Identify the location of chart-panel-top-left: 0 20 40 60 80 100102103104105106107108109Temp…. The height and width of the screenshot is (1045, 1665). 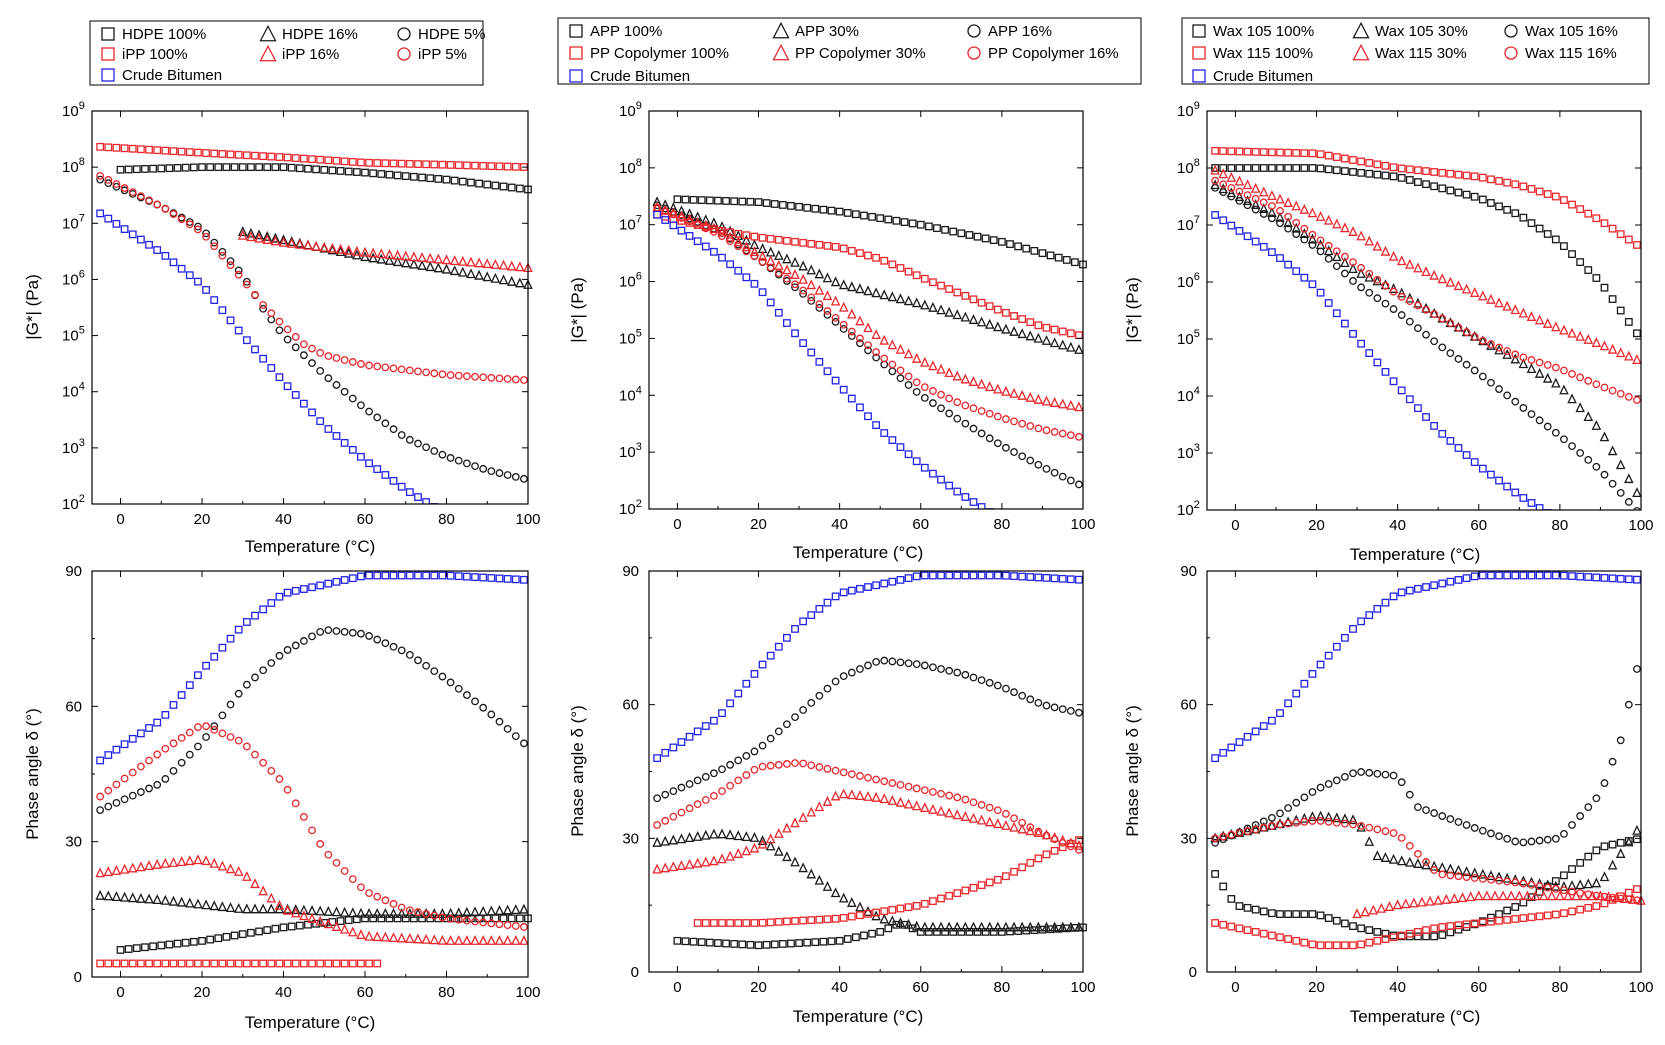
(282, 328).